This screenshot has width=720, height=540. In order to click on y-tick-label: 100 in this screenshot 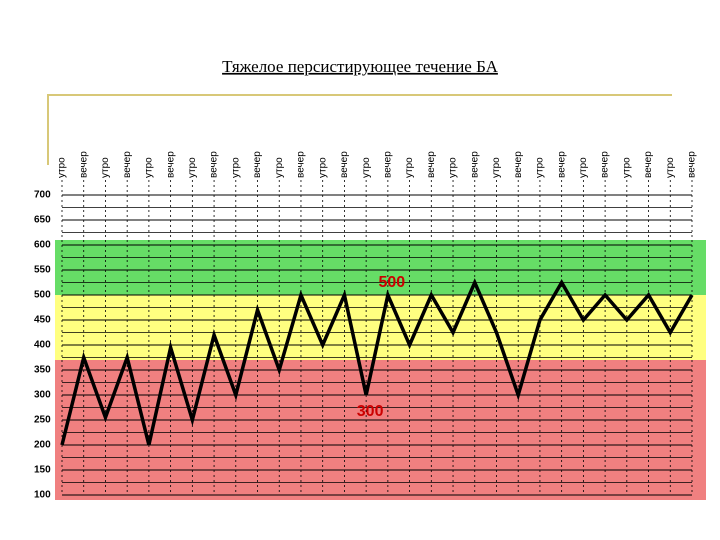, I will do `click(42, 495)`.